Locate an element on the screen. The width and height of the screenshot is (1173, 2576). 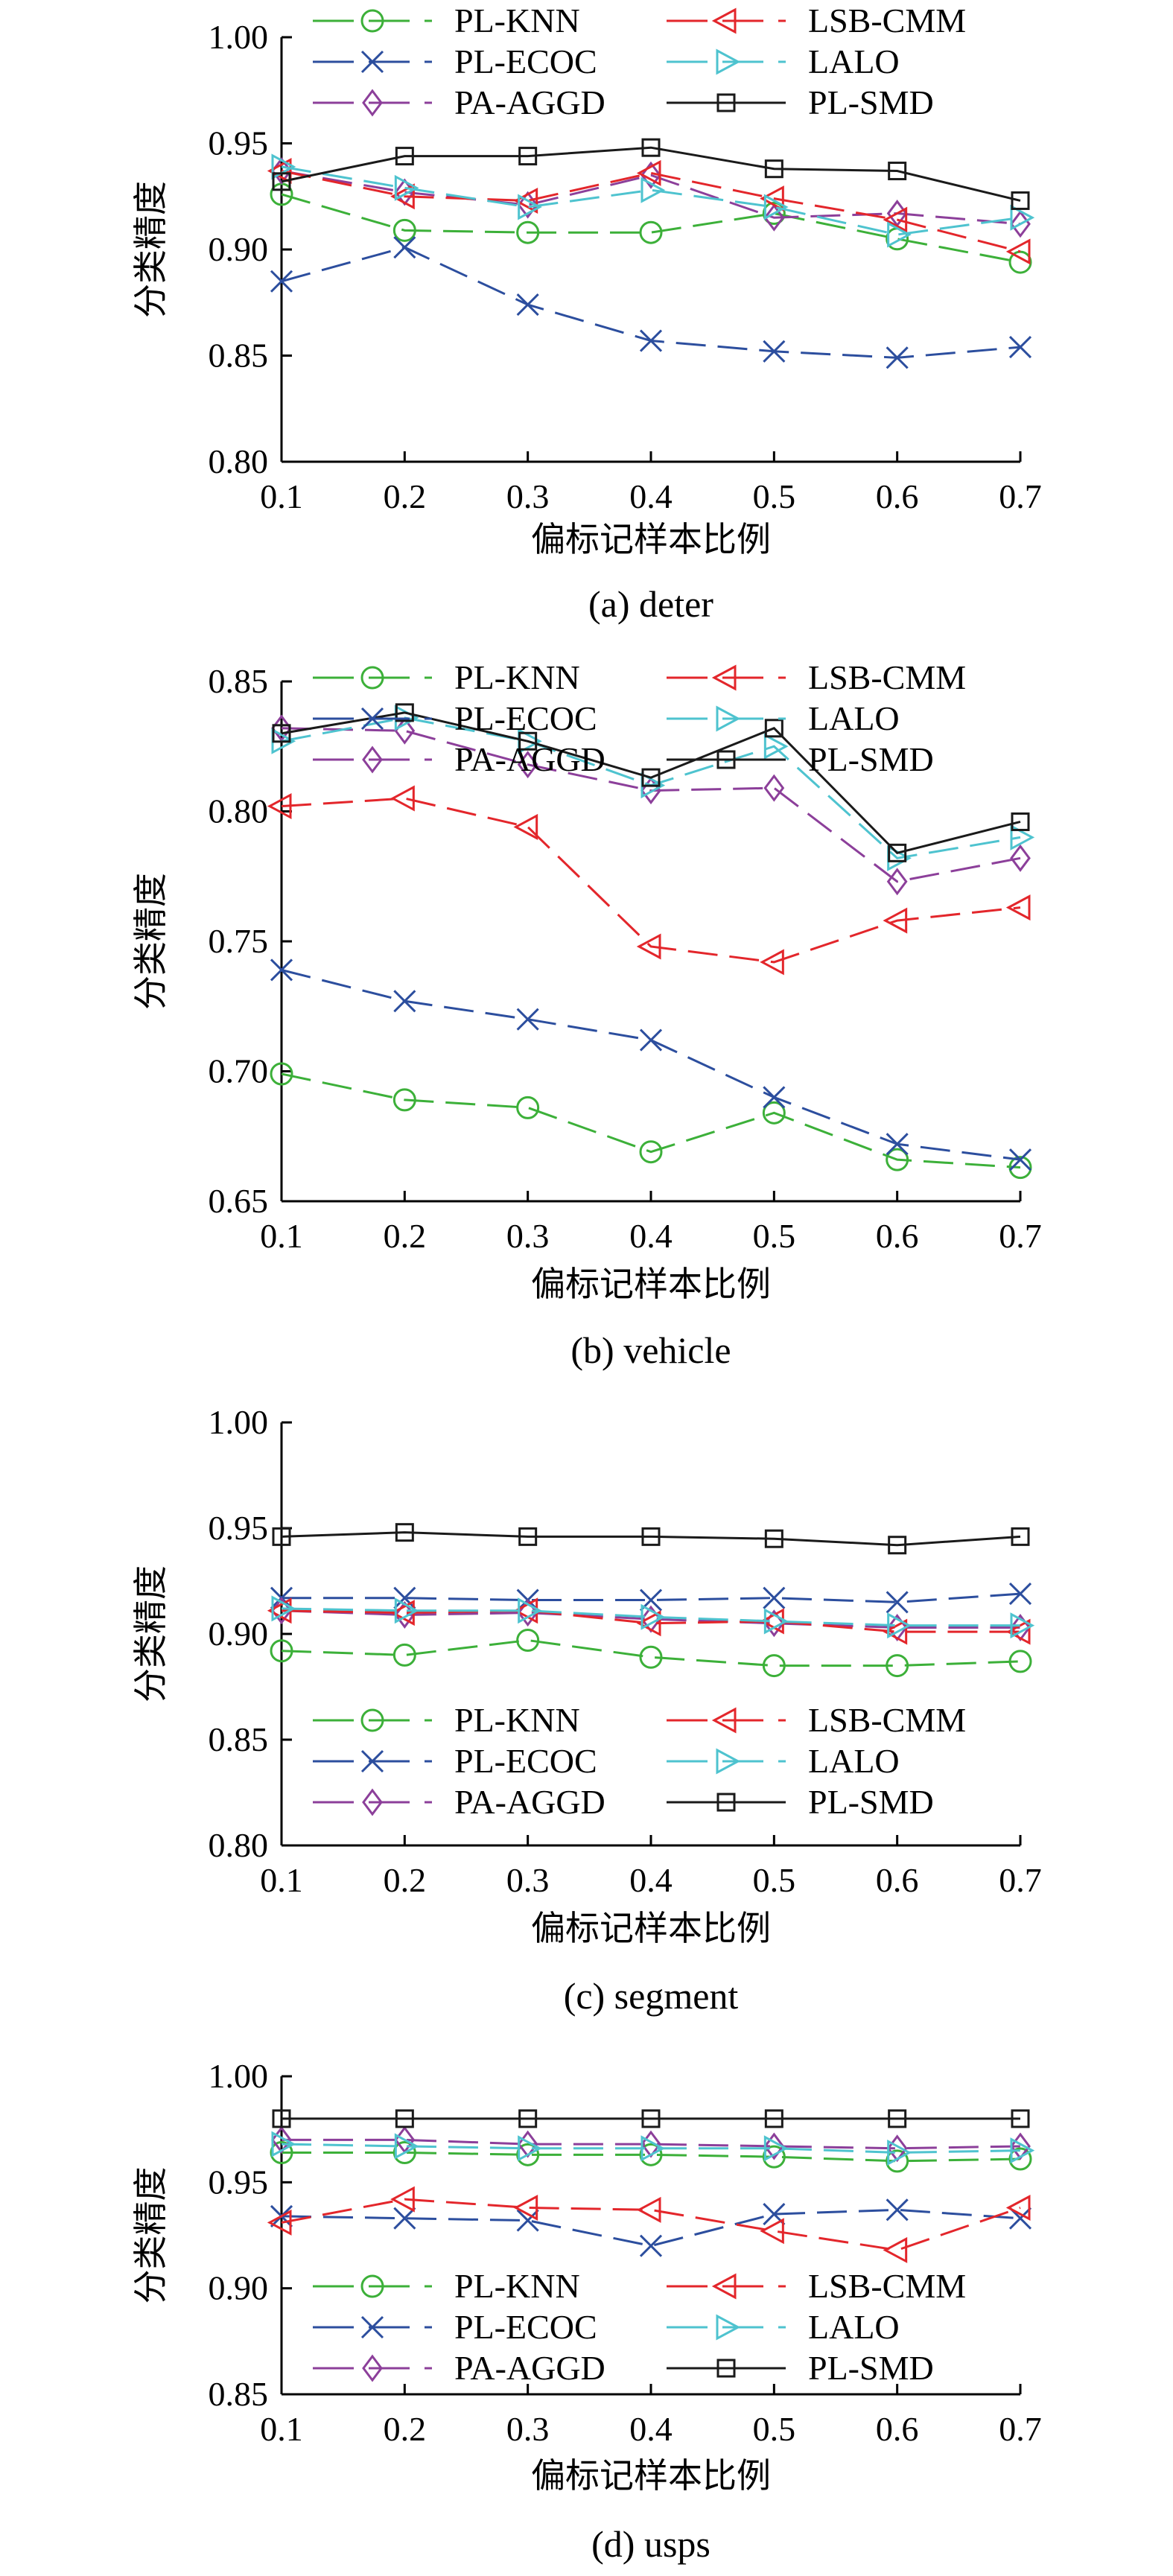
y-tick-label: 0.70 is located at coordinates (239, 1071).